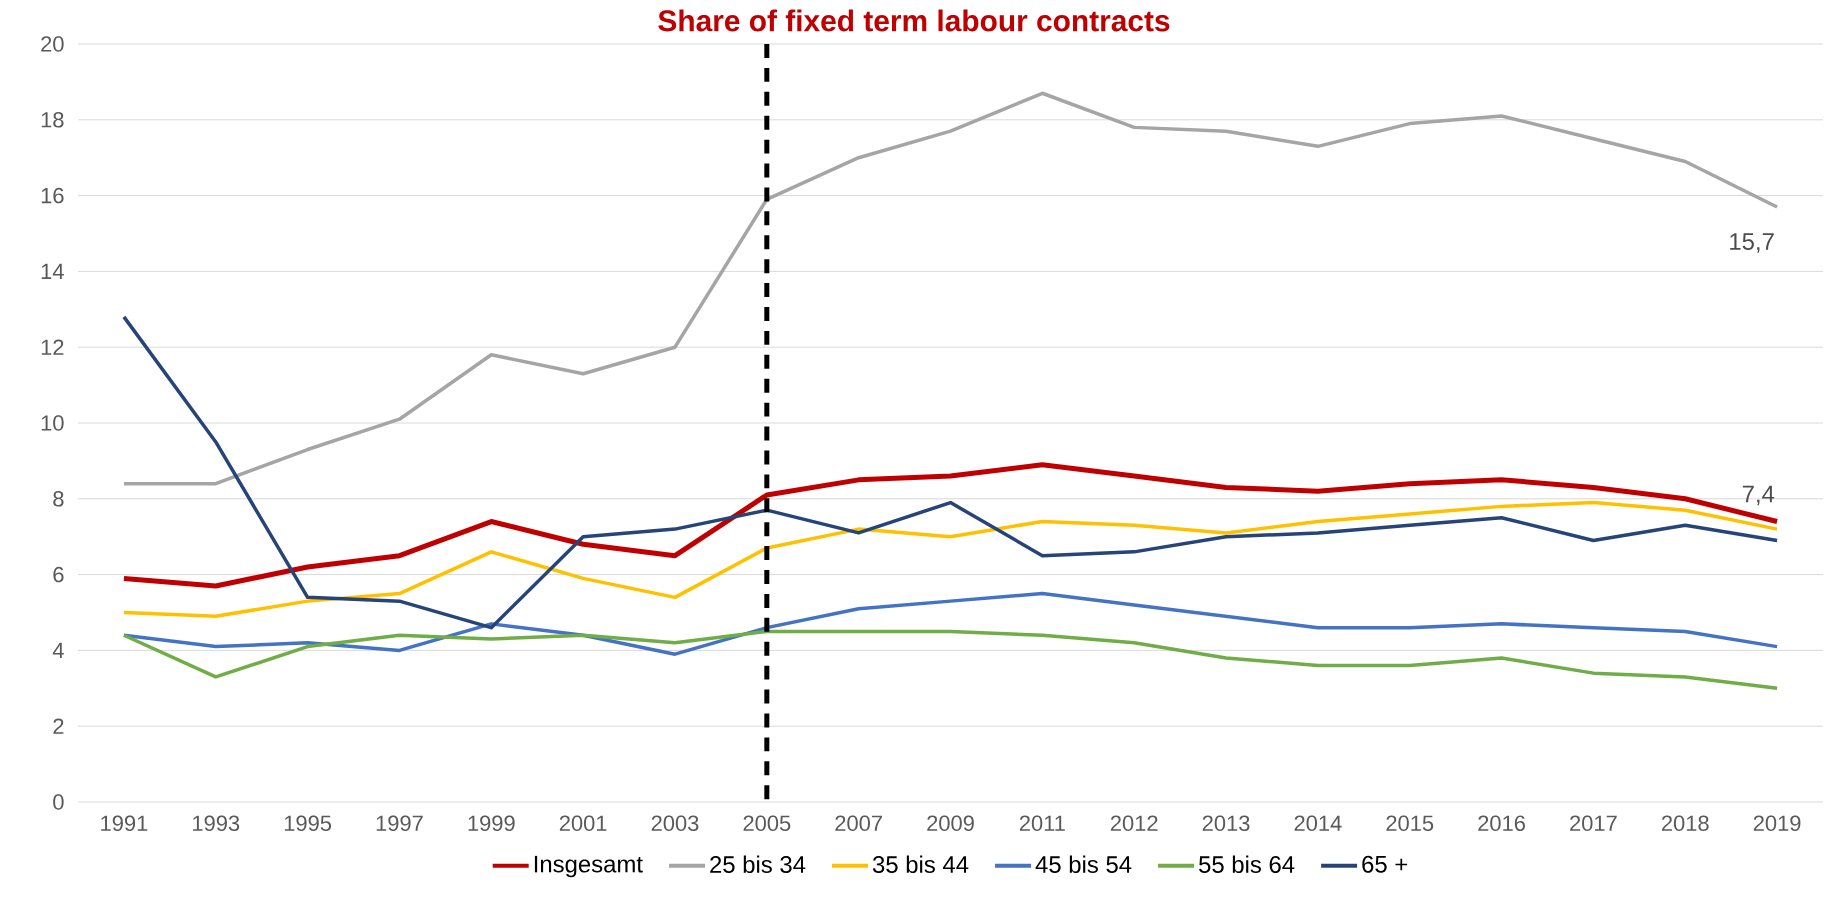 This screenshot has height=912, width=1829. I want to click on legend-label: Insgesamt, so click(588, 866).